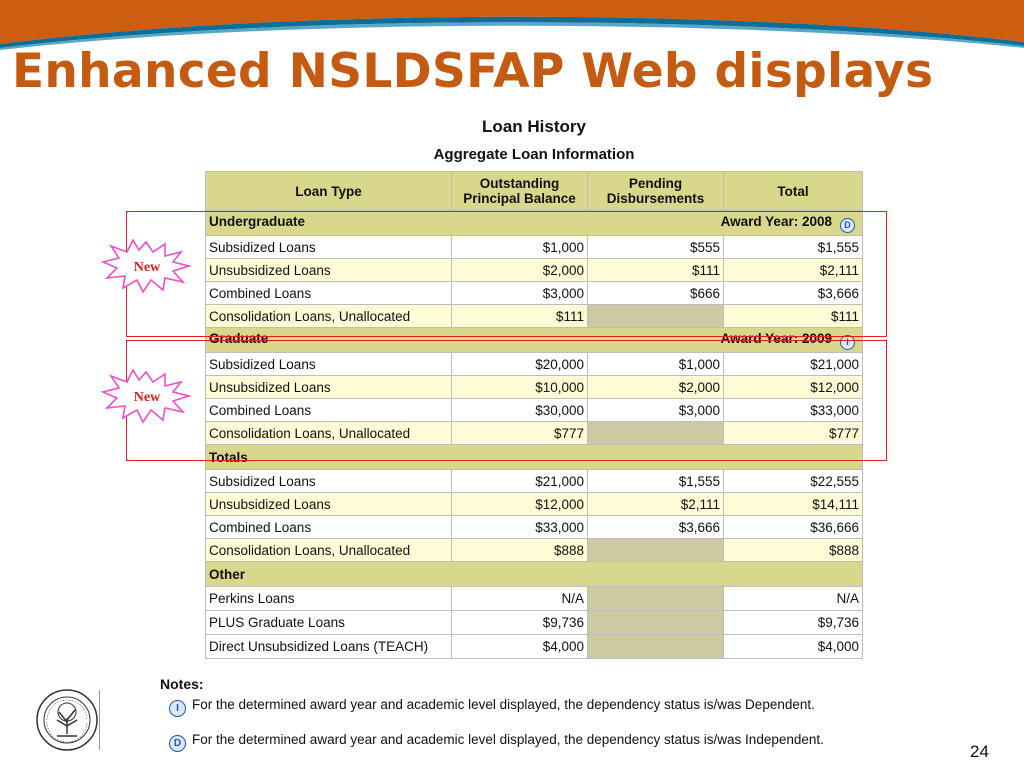 Image resolution: width=1024 pixels, height=768 pixels. I want to click on table-row: Unsubsidized Loans $2,000 $111 $2,111, so click(534, 270).